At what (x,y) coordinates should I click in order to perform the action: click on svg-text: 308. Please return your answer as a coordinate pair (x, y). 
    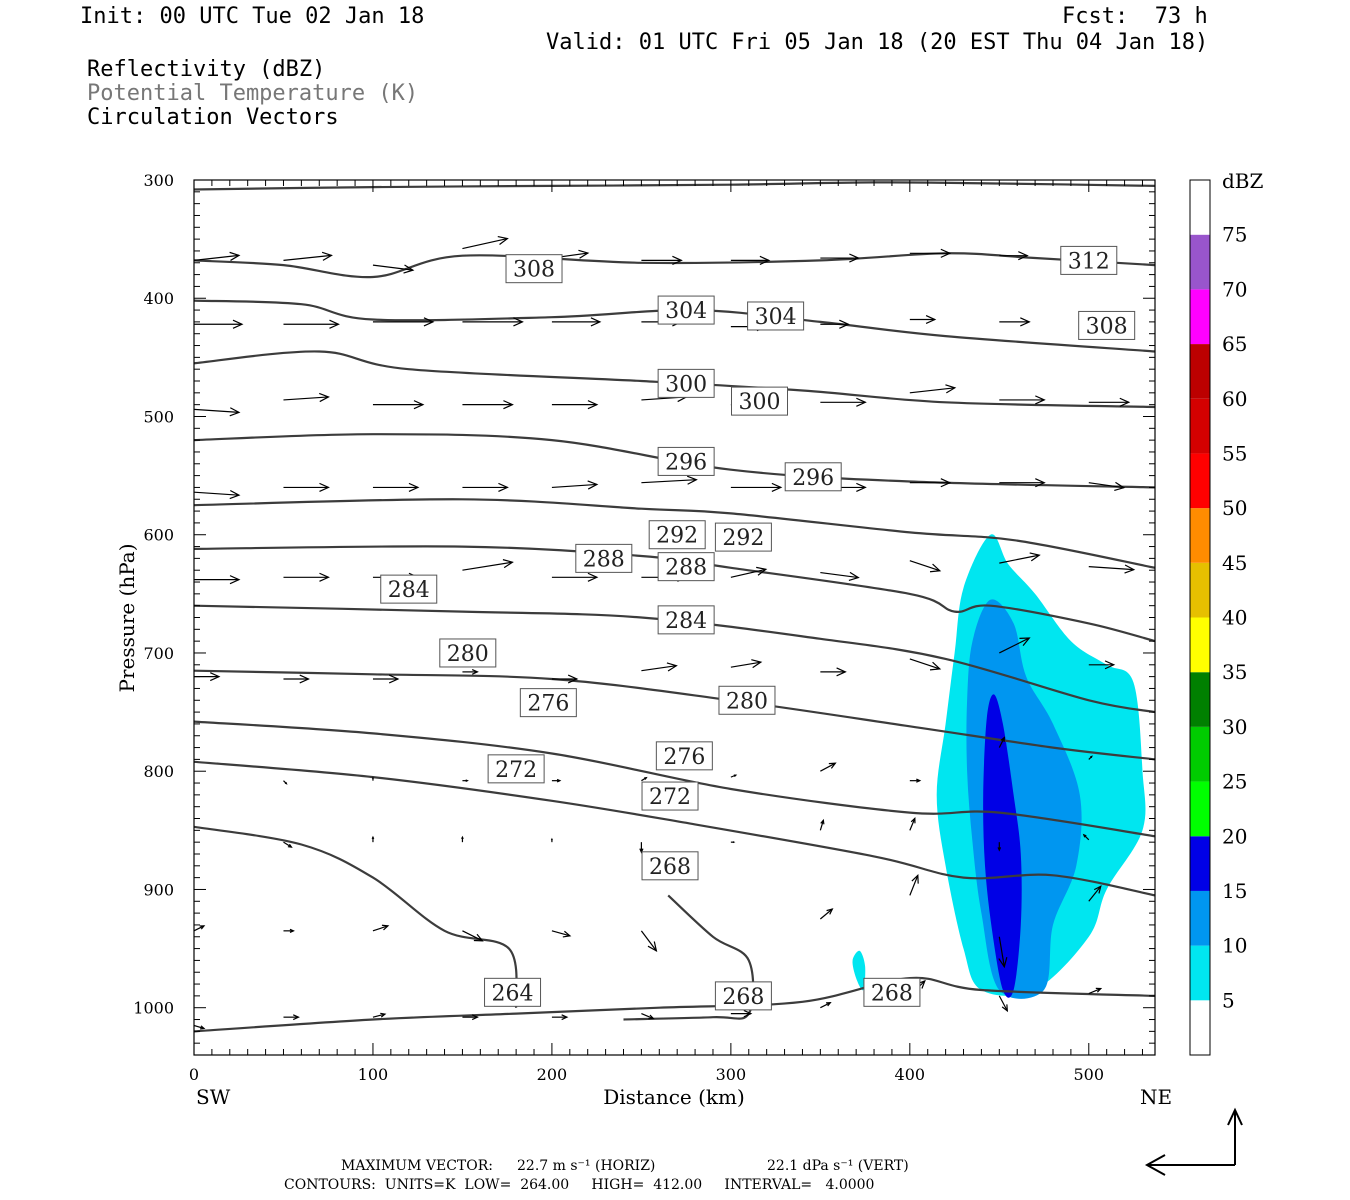
    Looking at the image, I should click on (534, 270).